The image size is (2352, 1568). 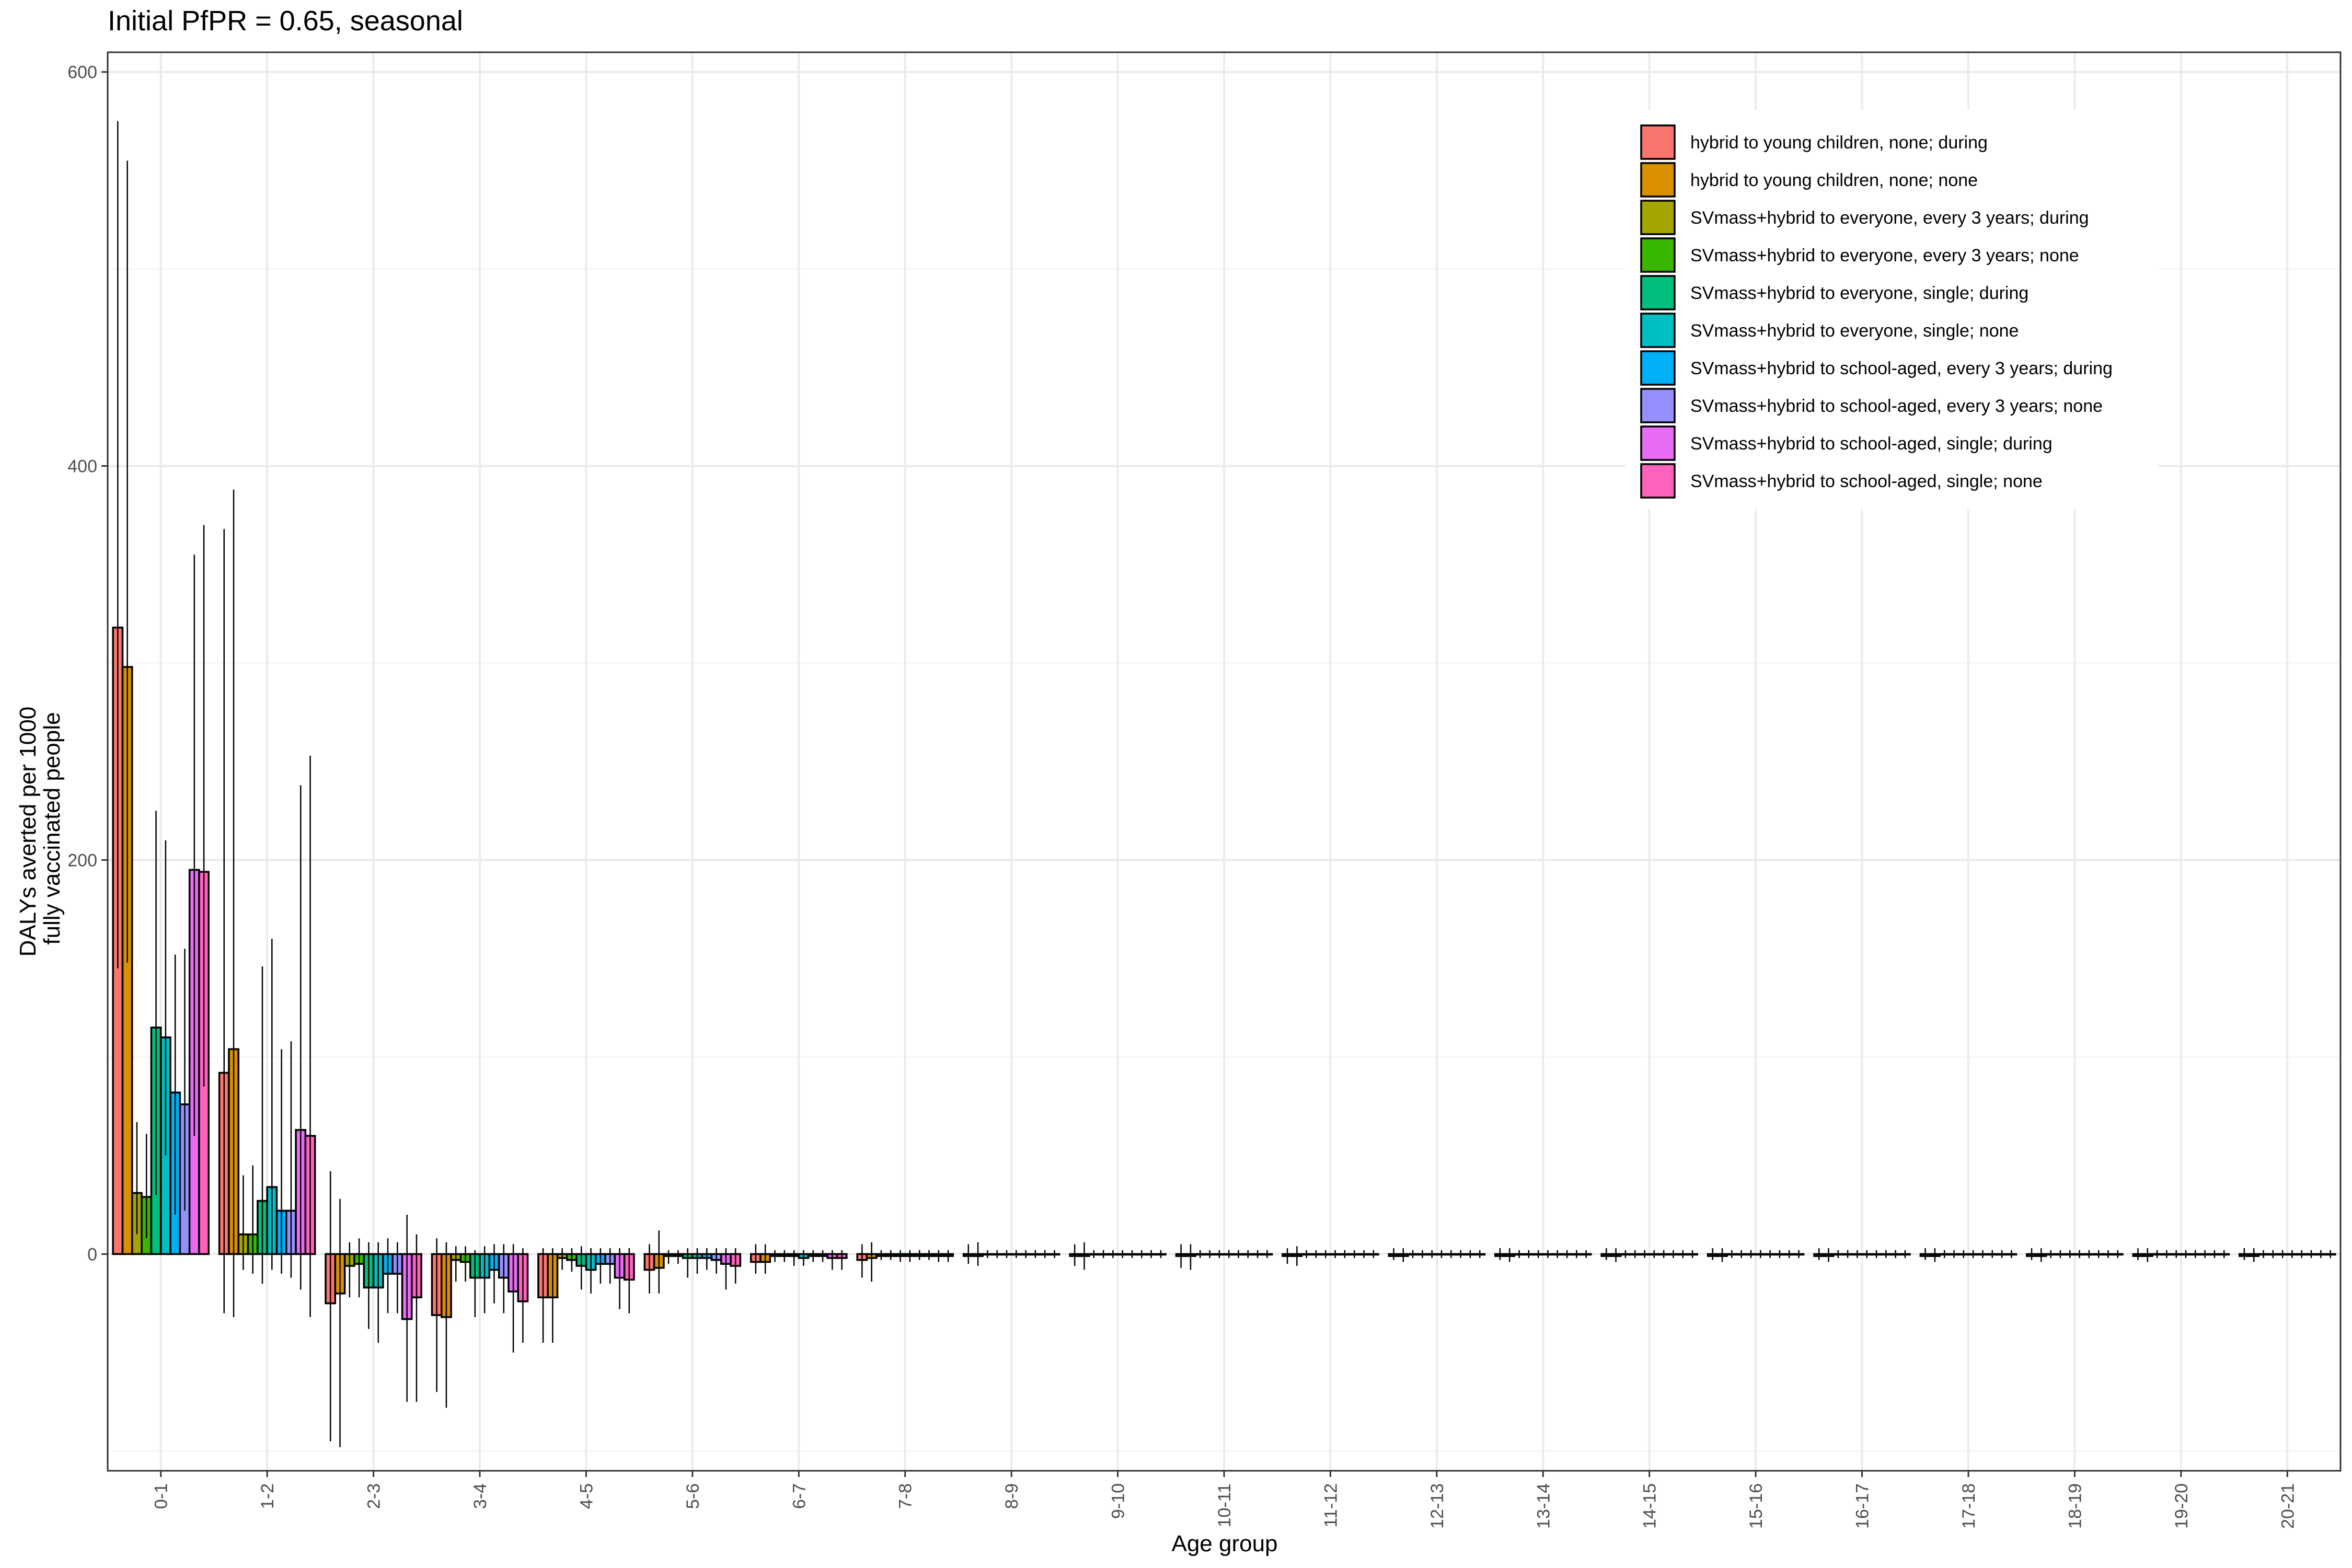 What do you see at coordinates (268, 1496) in the screenshot?
I see `x-tick-label: 1-2` at bounding box center [268, 1496].